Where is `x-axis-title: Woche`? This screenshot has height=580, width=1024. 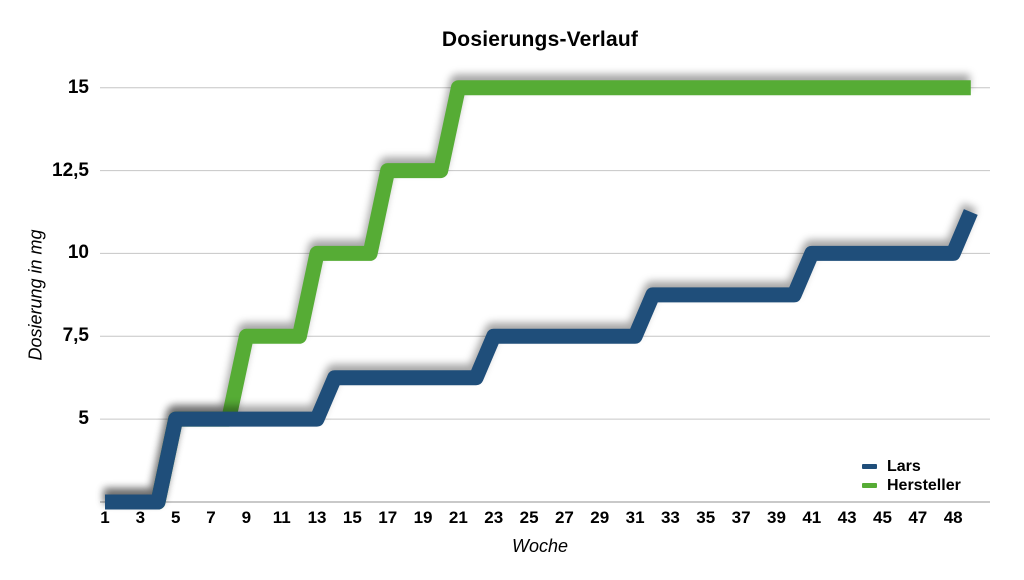 x-axis-title: Woche is located at coordinates (540, 546).